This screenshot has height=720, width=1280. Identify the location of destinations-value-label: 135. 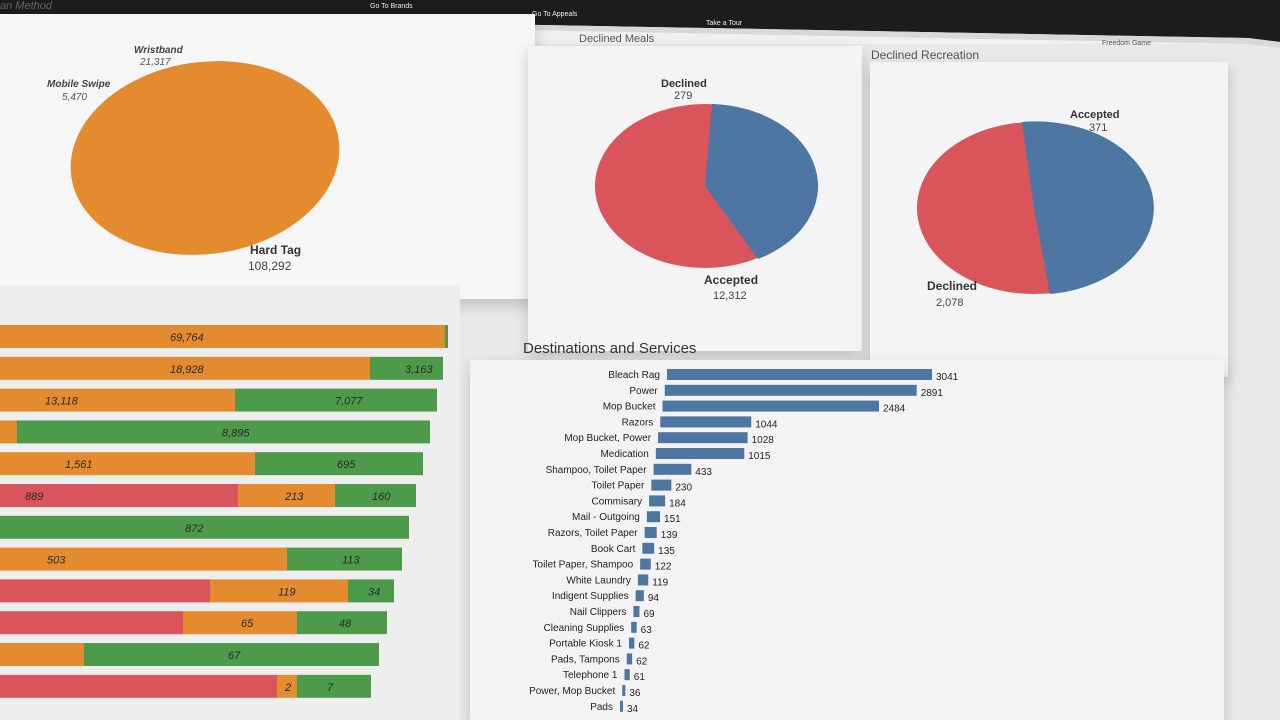
(666, 551).